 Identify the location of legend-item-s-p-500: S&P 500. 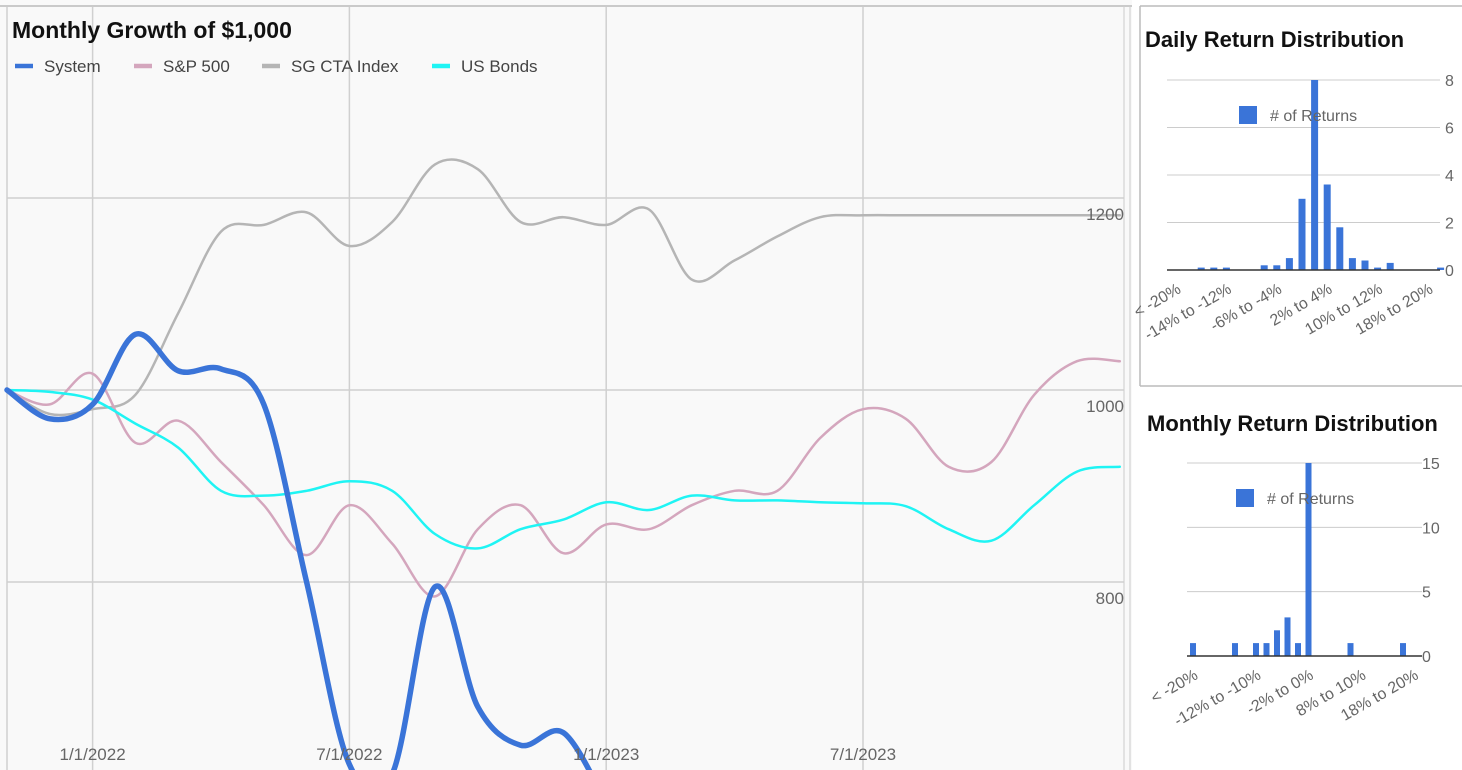
(182, 66).